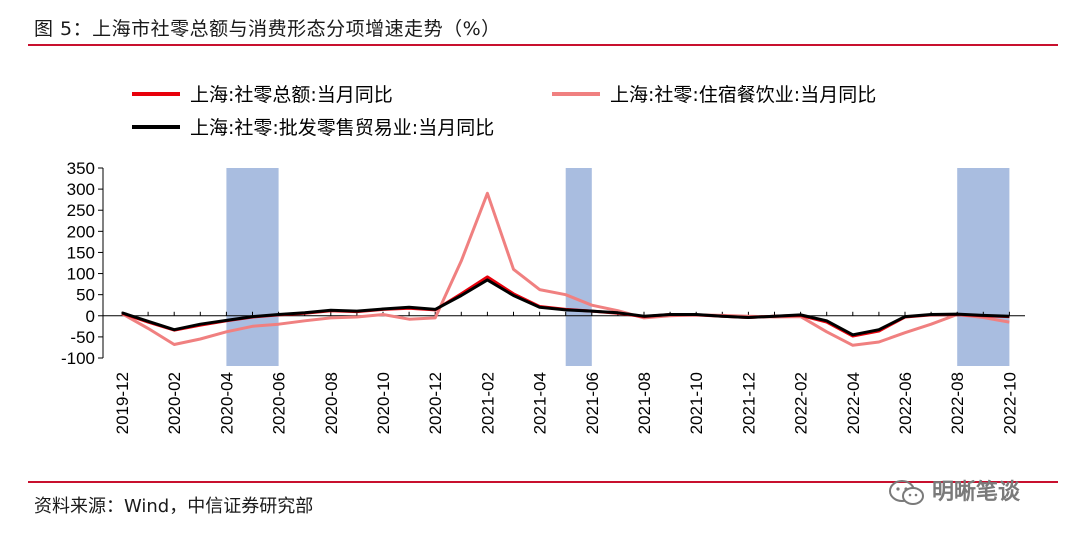  What do you see at coordinates (226, 403) in the screenshot?
I see `x-tick-label: 2020-04` at bounding box center [226, 403].